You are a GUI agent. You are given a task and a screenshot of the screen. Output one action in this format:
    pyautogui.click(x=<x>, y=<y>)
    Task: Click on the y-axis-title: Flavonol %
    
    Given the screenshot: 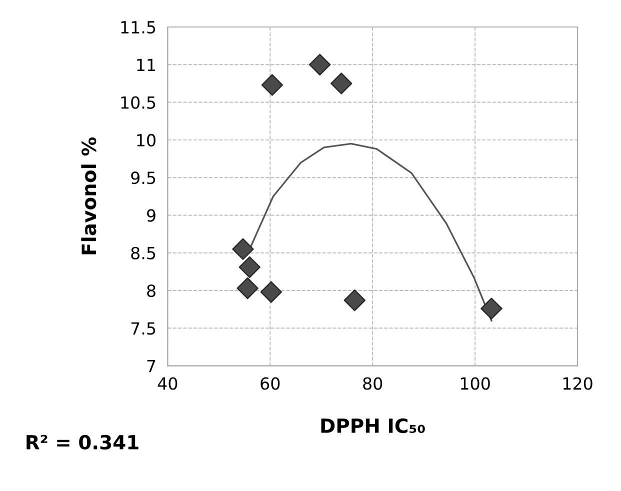 What is the action you would take?
    pyautogui.click(x=88, y=195)
    